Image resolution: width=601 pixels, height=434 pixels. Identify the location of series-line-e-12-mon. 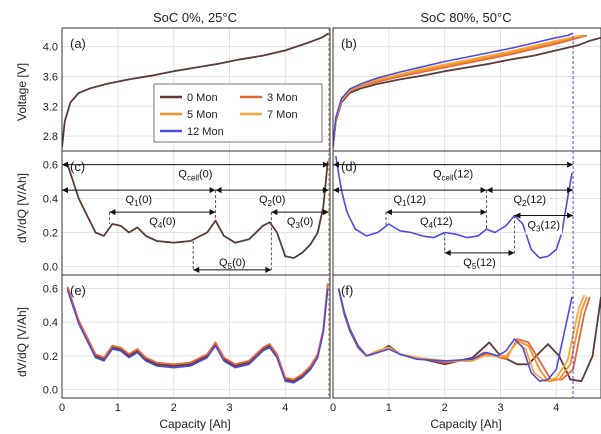
(197, 336).